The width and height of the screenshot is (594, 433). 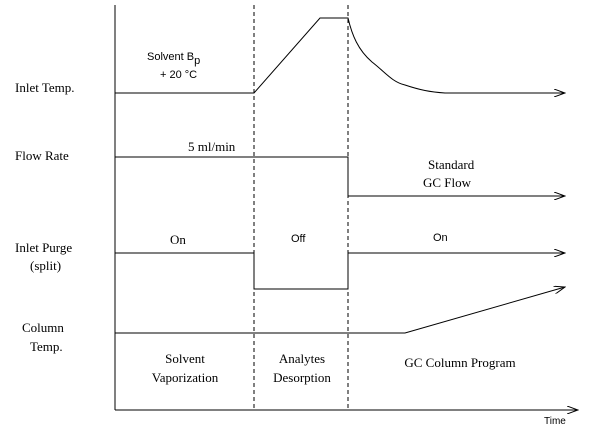 I want to click on phase-label: GC Column Program, so click(x=459, y=362).